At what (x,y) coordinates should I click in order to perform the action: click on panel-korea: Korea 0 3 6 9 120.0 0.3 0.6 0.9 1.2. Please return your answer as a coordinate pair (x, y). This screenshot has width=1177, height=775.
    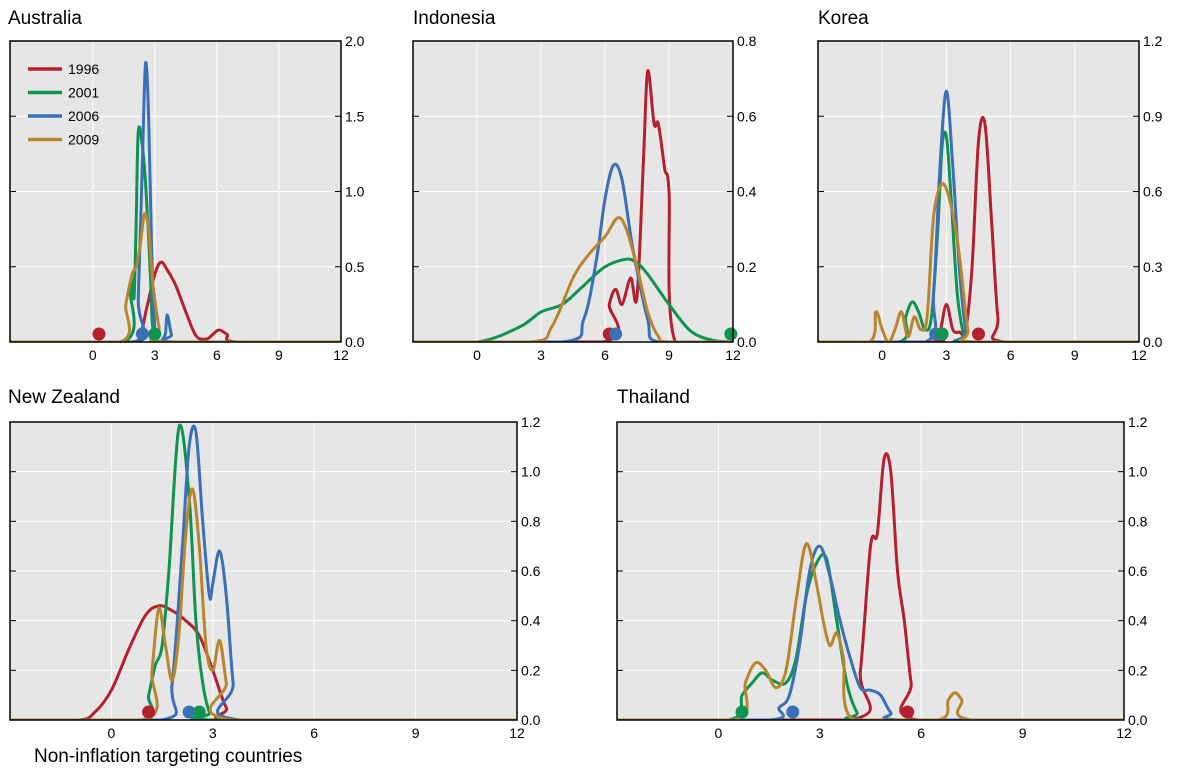
    Looking at the image, I should click on (990, 185).